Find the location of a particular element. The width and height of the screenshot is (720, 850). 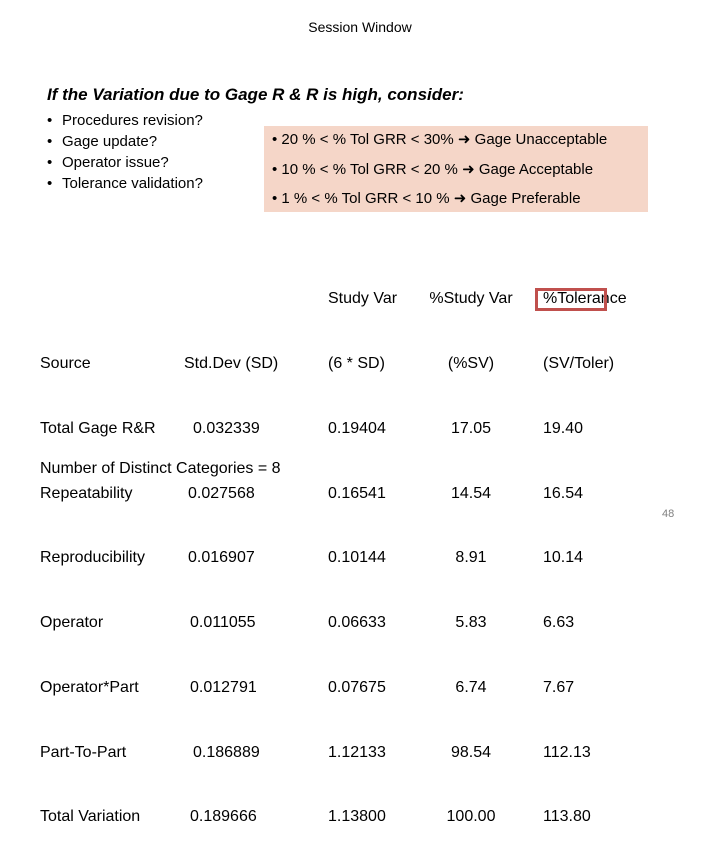

list-item-text: Operator issue? is located at coordinates (115, 162).